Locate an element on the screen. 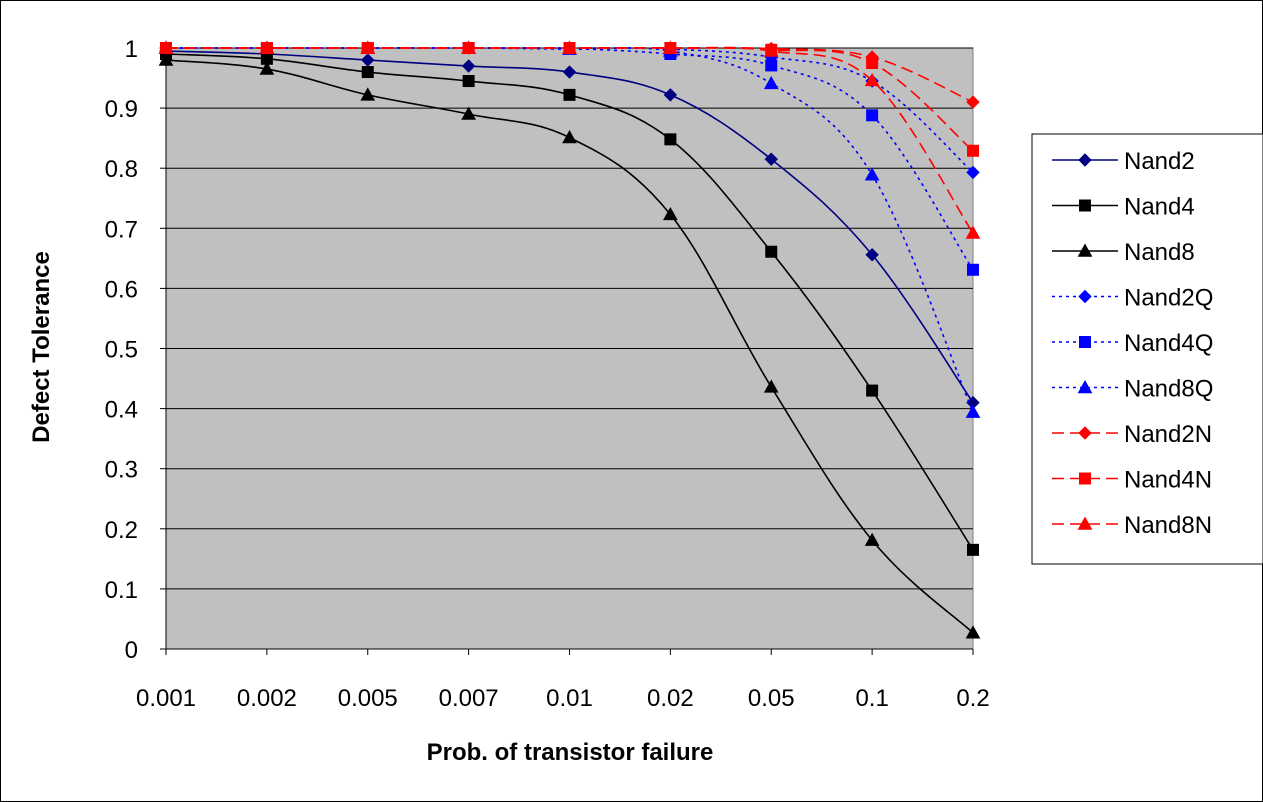 This screenshot has width=1263, height=802. legend-item-nand4q: Nand4Q is located at coordinates (1132, 343).